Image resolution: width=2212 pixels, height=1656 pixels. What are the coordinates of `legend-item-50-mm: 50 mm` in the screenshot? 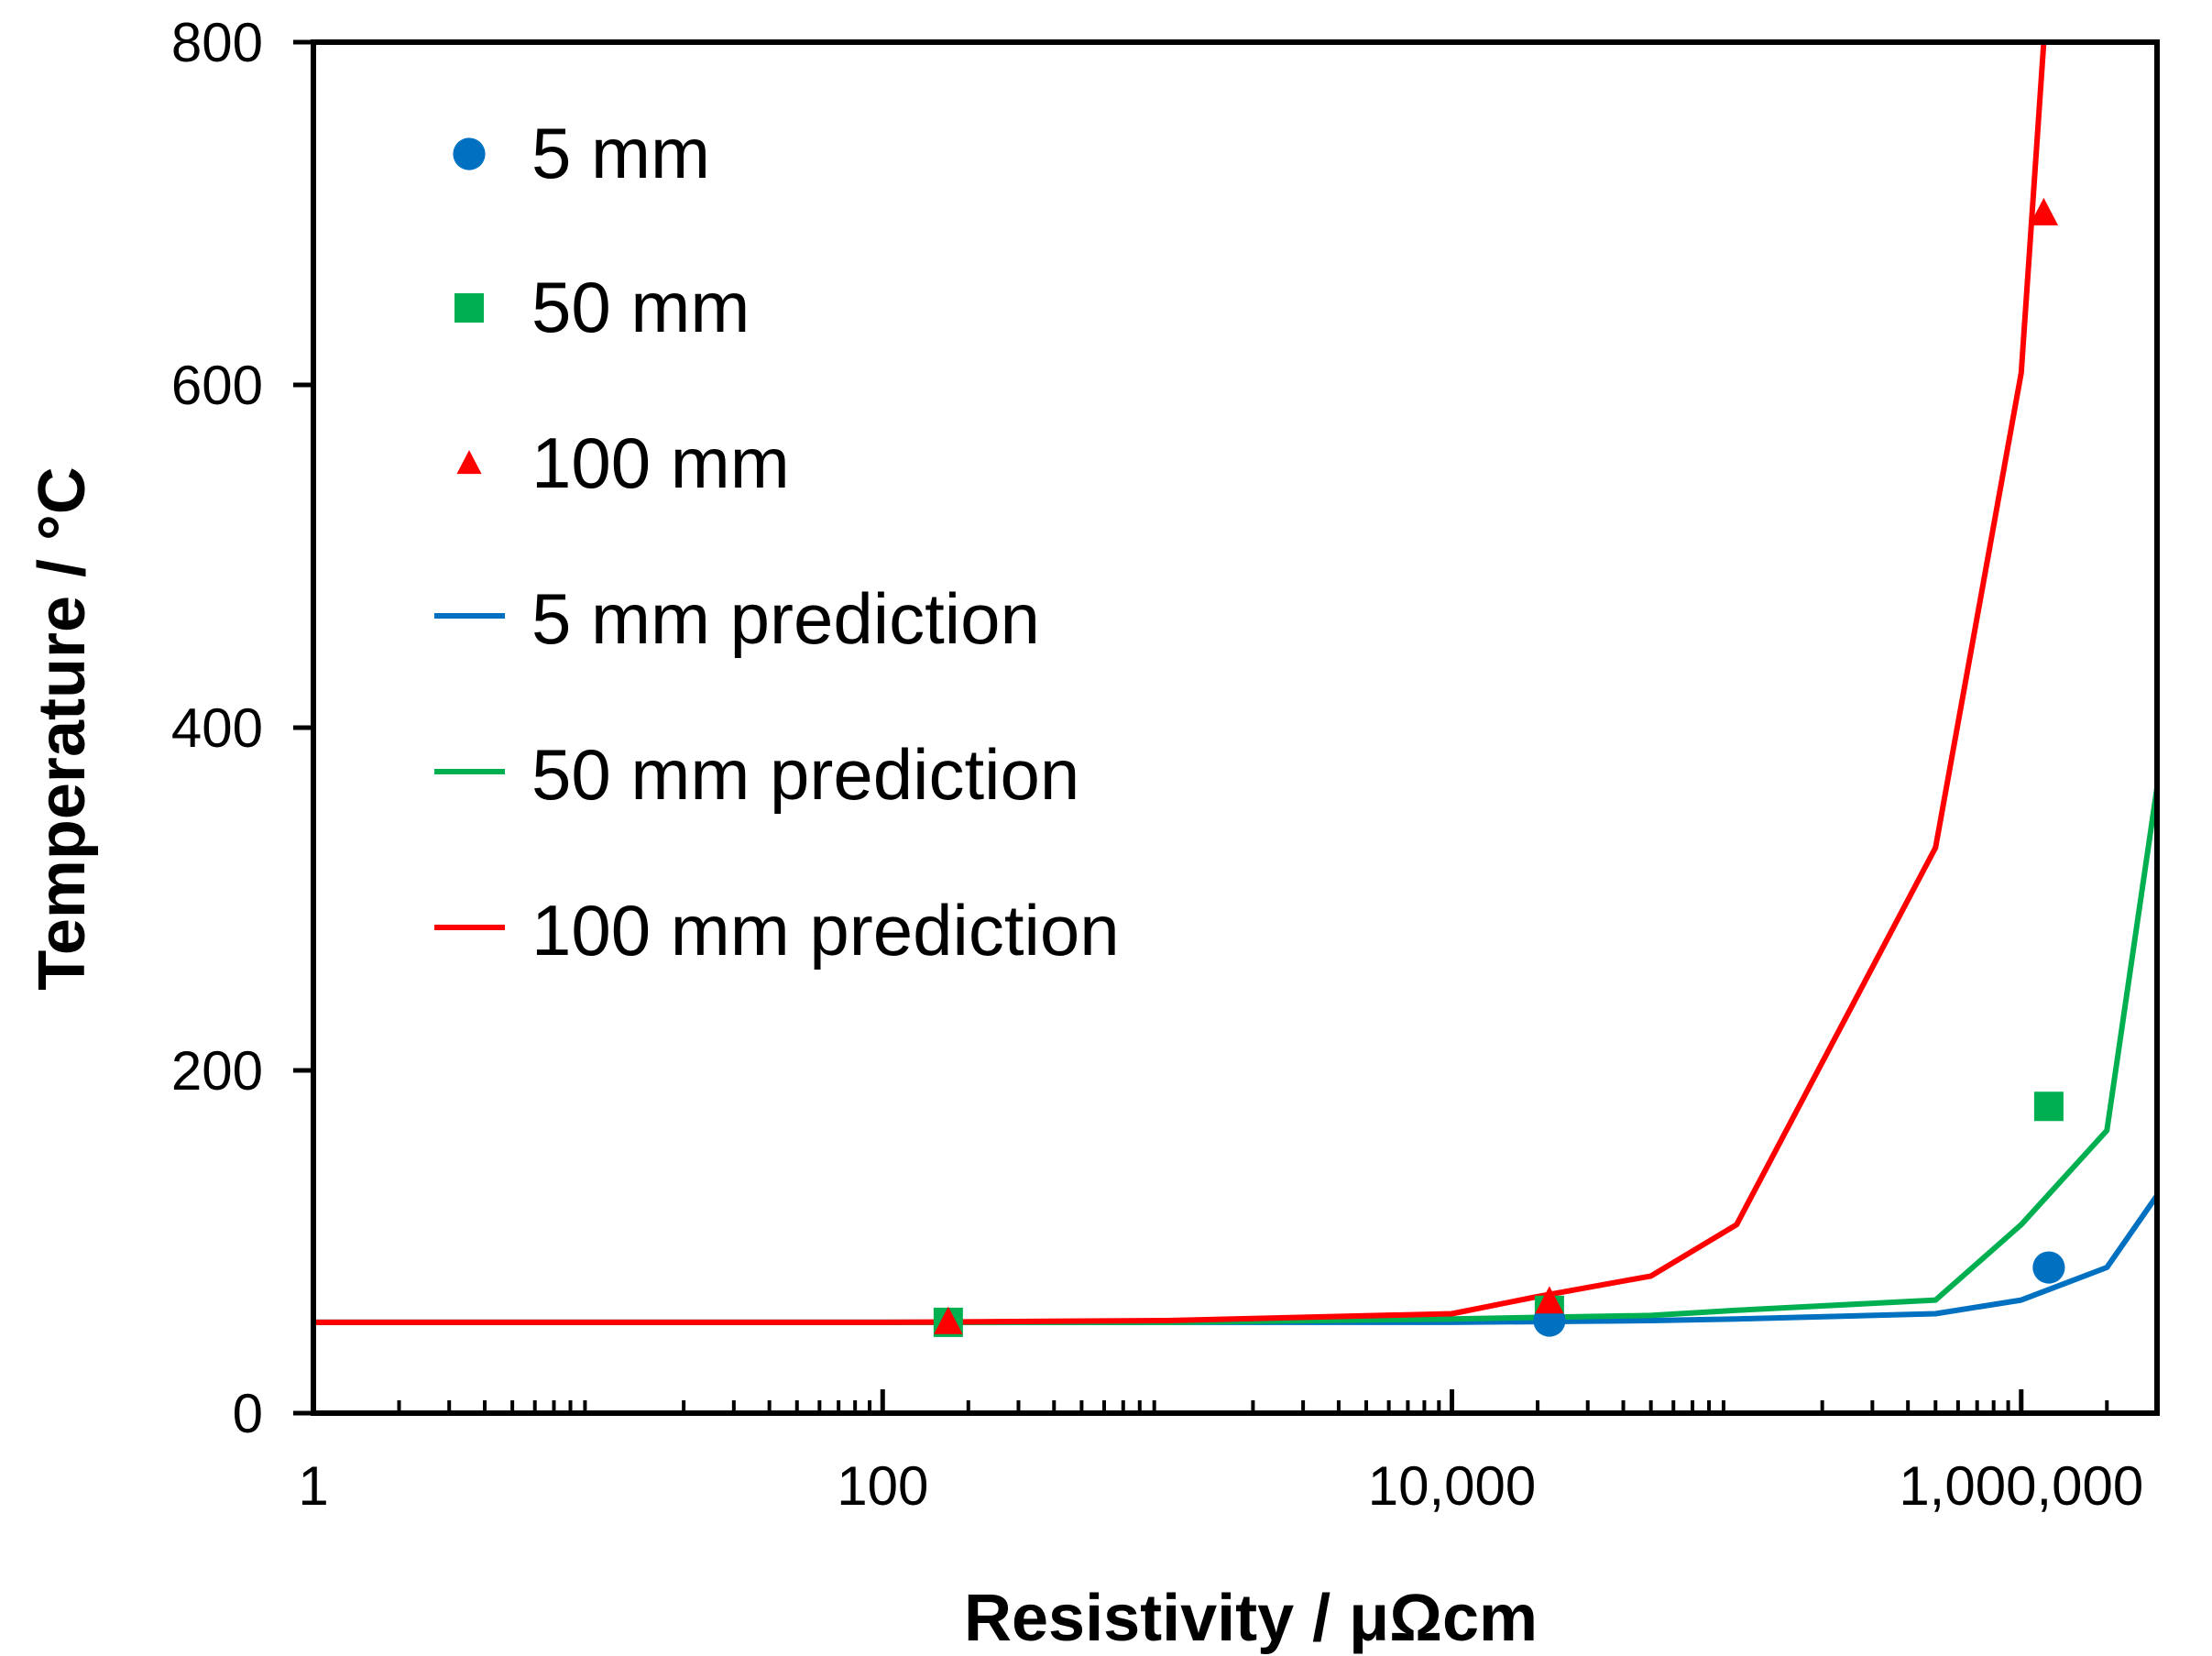 It's located at (602, 307).